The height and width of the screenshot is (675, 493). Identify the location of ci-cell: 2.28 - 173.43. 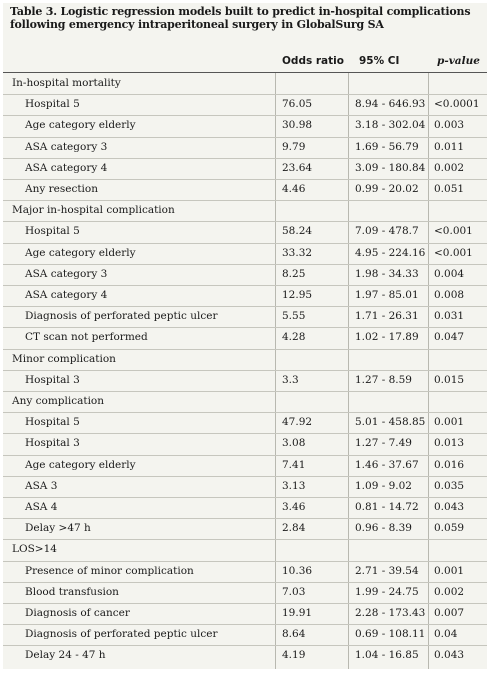
(390, 613).